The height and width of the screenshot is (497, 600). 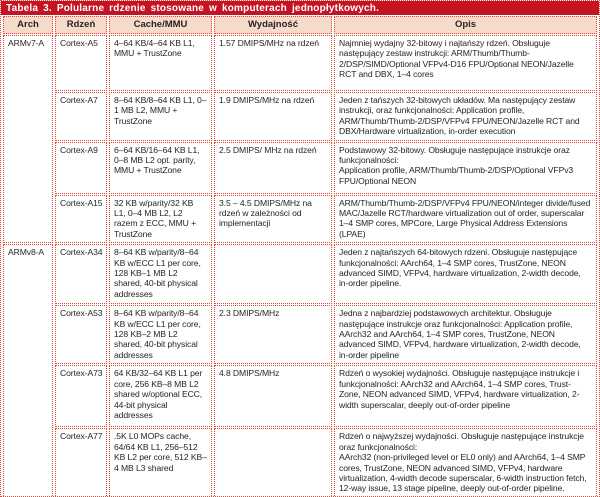 What do you see at coordinates (273, 167) in the screenshot?
I see `perf-cell: 2.5 DMIPS/ MHz na rdzeń` at bounding box center [273, 167].